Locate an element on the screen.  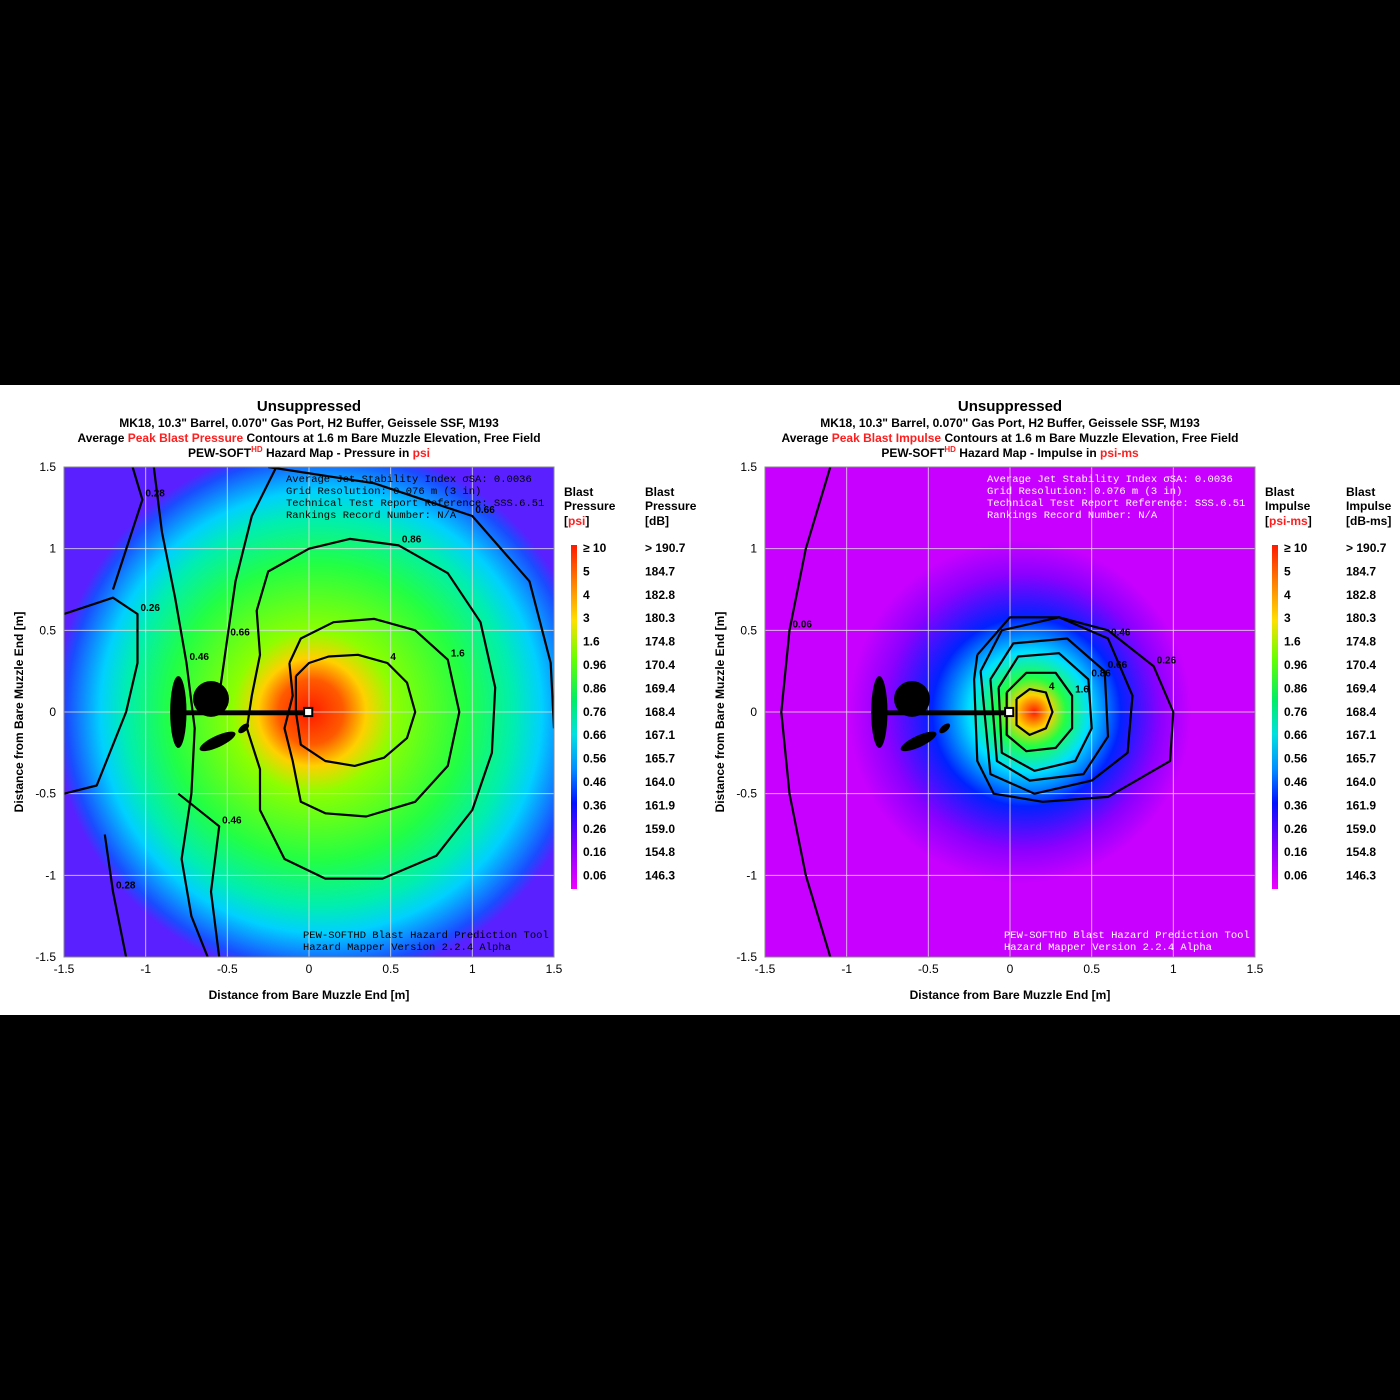
colorbar-level: 0.46 is located at coordinates (1296, 782).